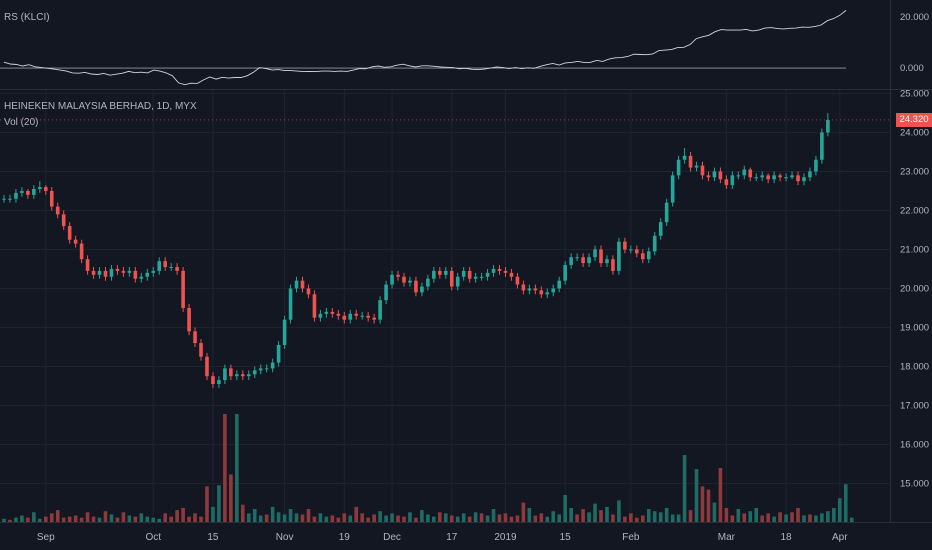 The width and height of the screenshot is (932, 550). What do you see at coordinates (100, 106) in the screenshot?
I see `symbol-title: HEINEKEN MALAYSIA BERHAD, 1D, MYX` at bounding box center [100, 106].